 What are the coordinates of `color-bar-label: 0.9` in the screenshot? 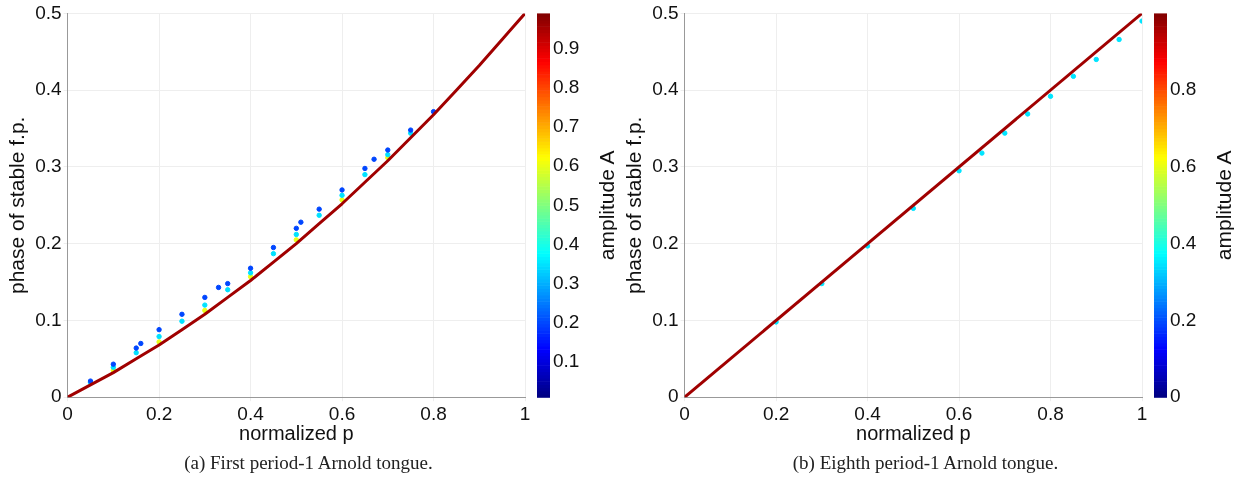 It's located at (566, 47).